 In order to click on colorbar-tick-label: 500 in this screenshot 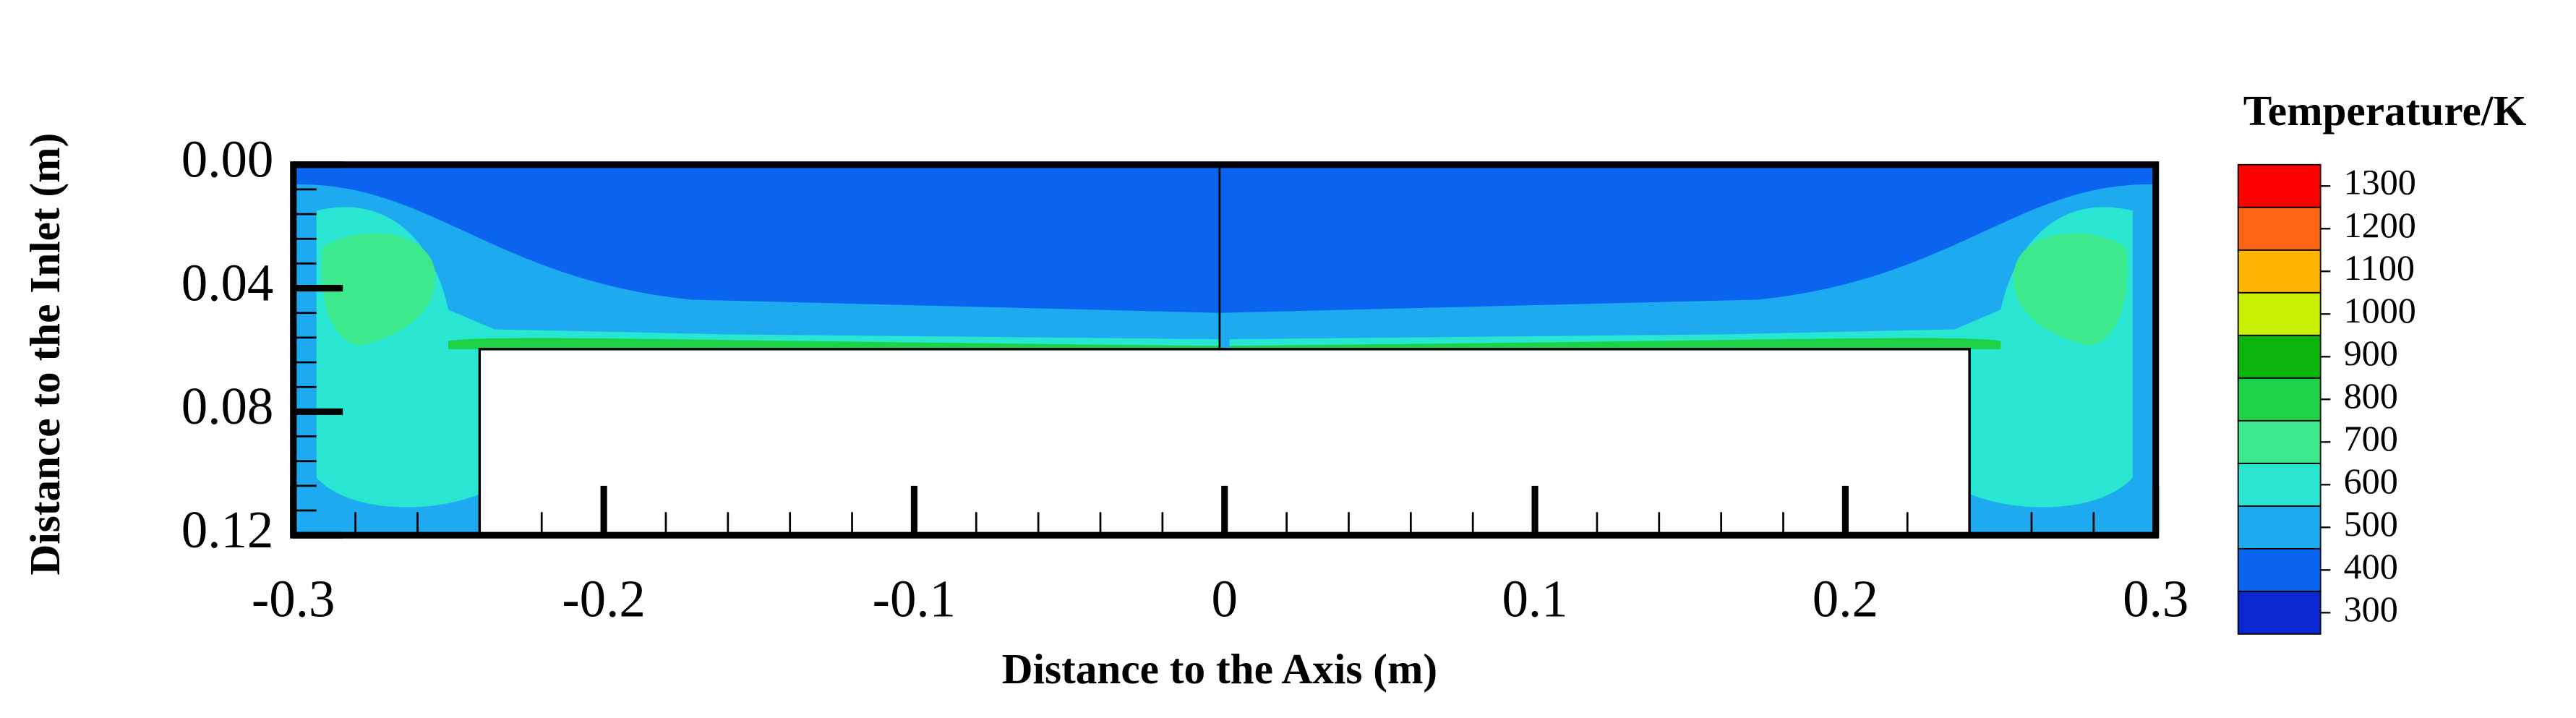, I will do `click(2371, 523)`.